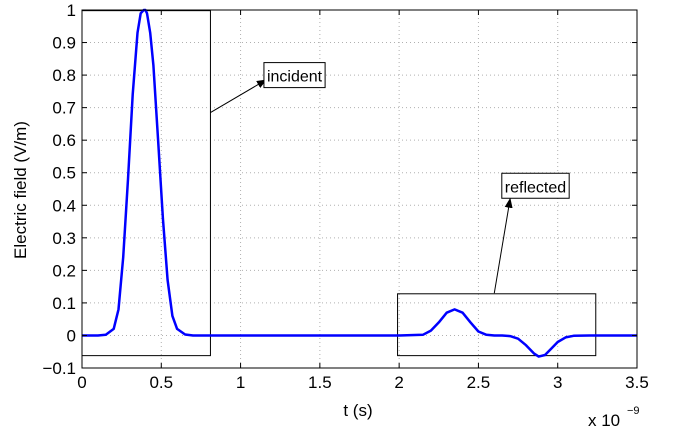 Image resolution: width=683 pixels, height=432 pixels. I want to click on x-tick-label: 2.5, so click(479, 382).